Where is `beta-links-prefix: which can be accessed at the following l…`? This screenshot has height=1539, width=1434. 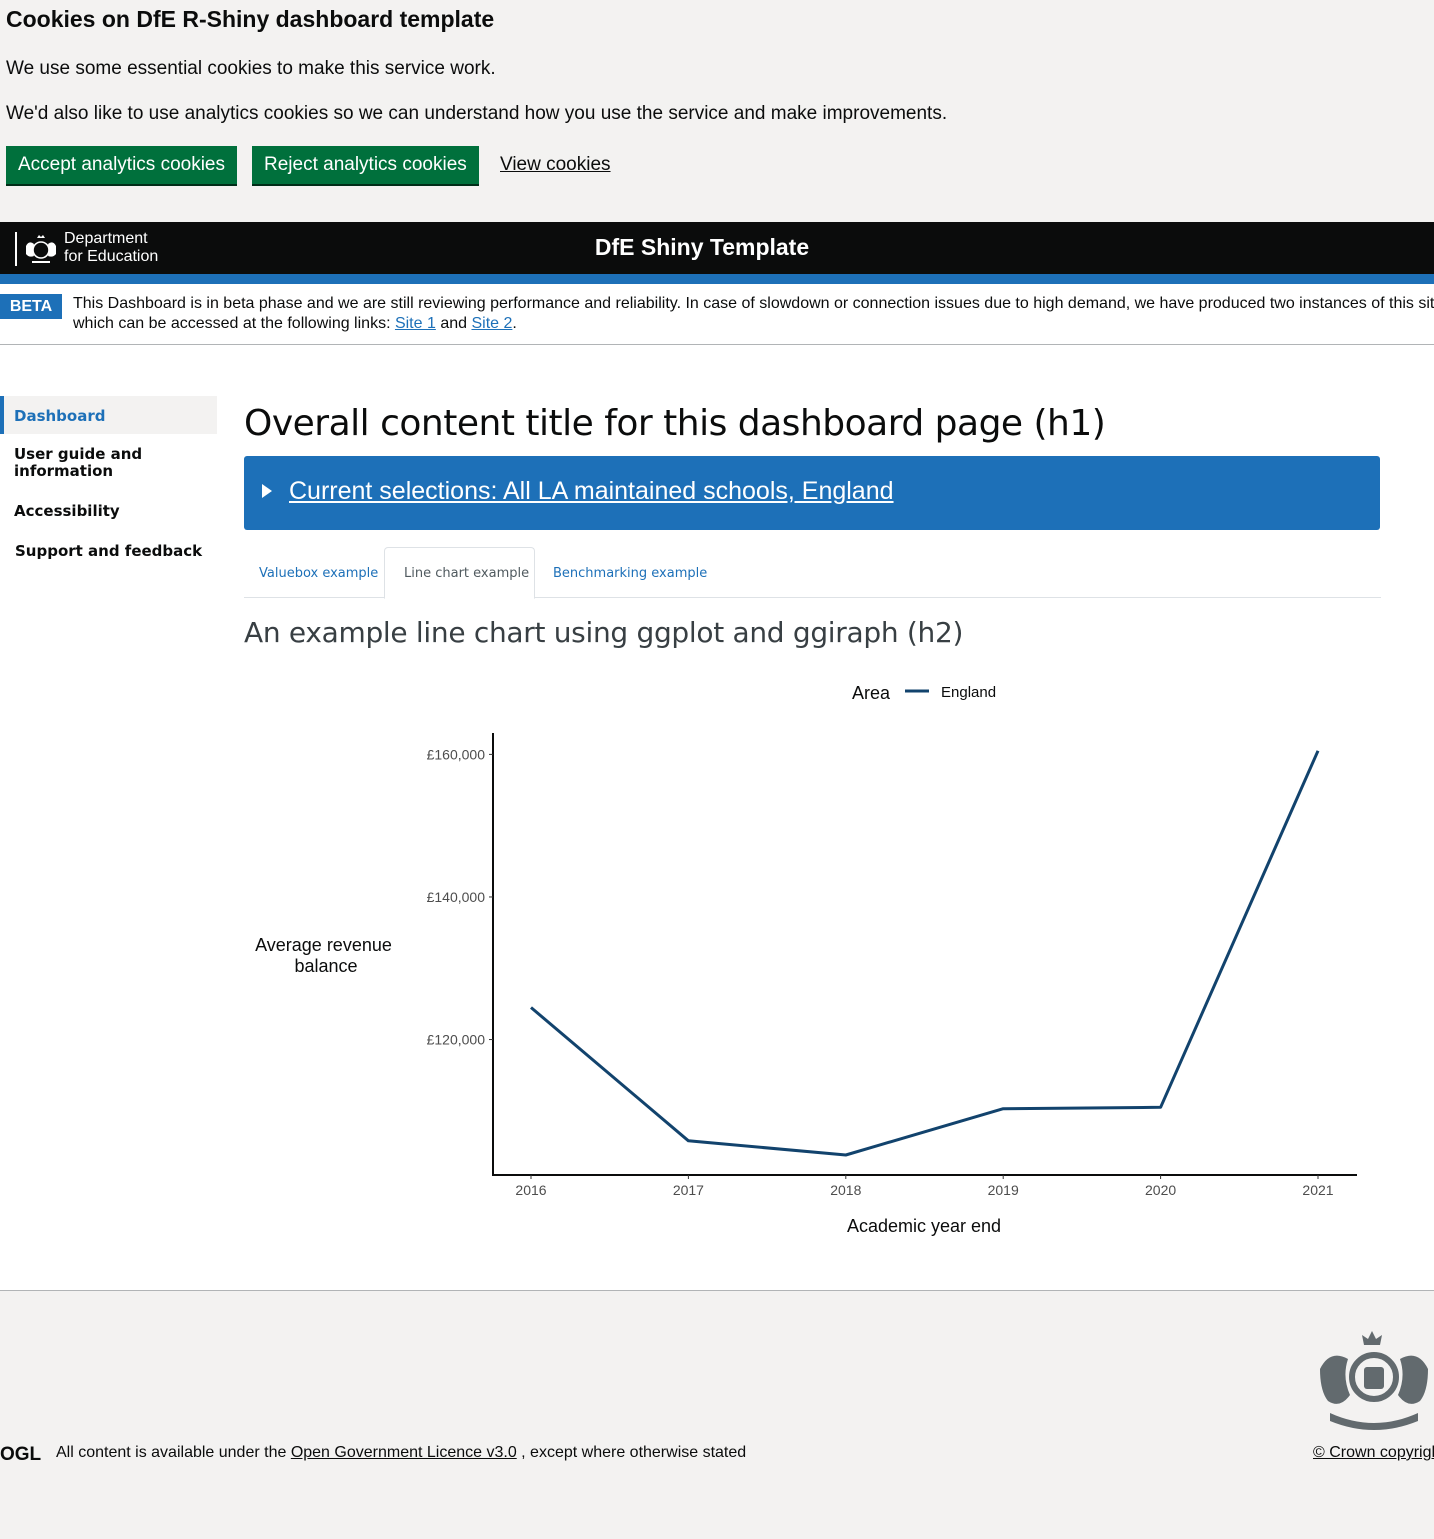 beta-links-prefix: which can be accessed at the following l… is located at coordinates (234, 323).